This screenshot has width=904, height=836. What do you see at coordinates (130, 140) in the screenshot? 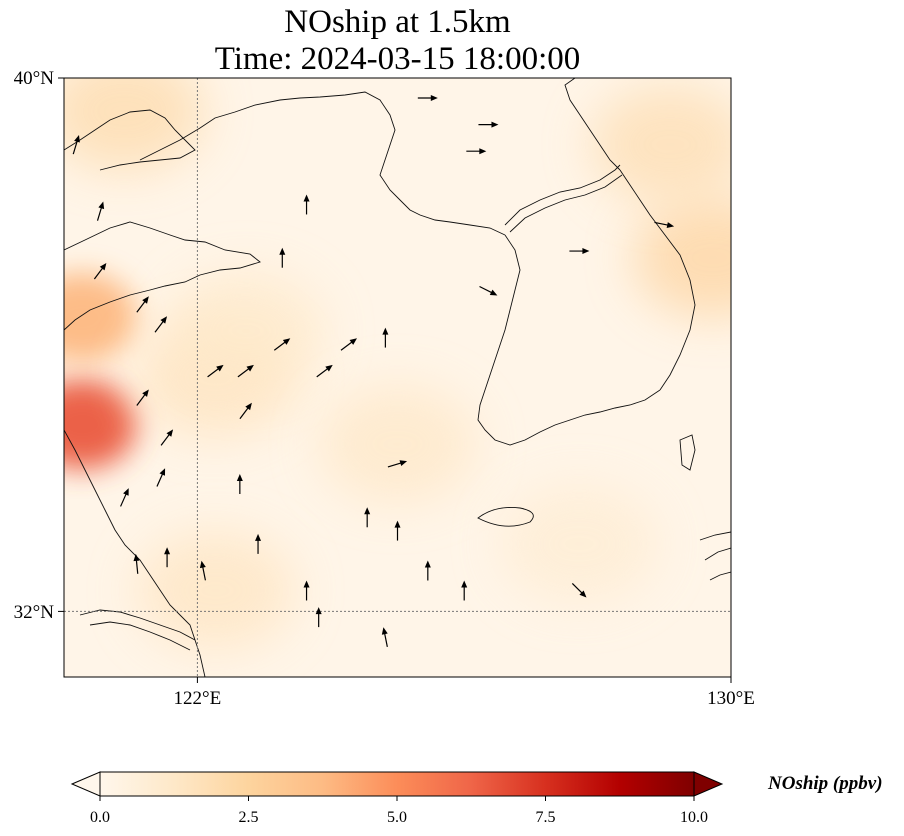
I see `coastline-china-bay` at bounding box center [130, 140].